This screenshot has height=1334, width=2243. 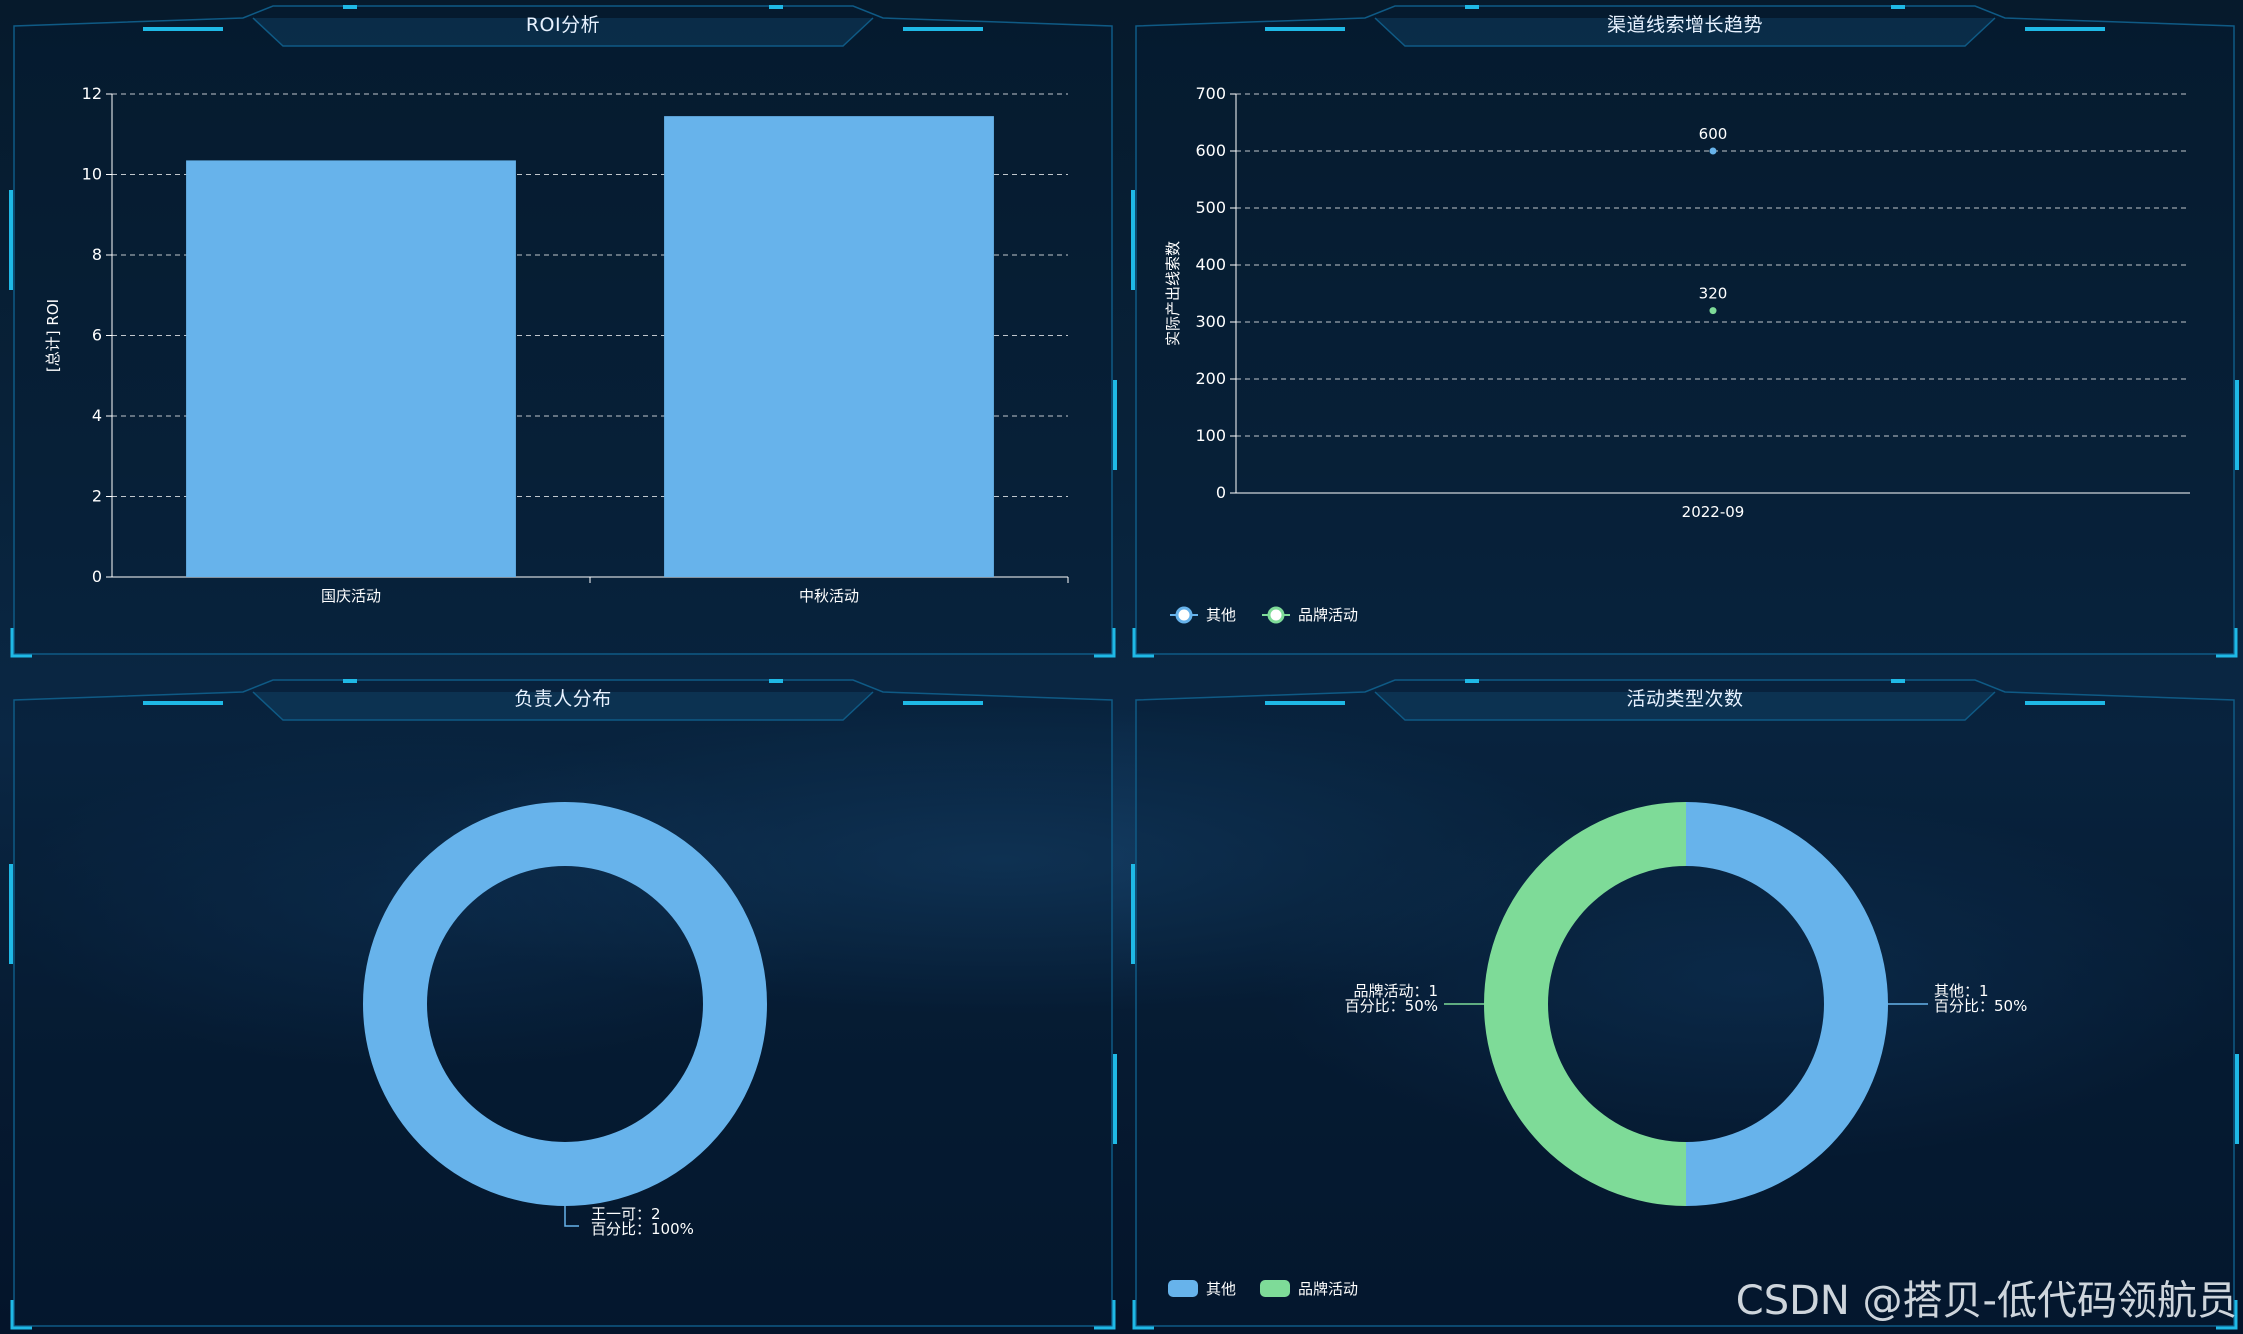 What do you see at coordinates (563, 699) in the screenshot?
I see `panel-title: 负责人分布` at bounding box center [563, 699].